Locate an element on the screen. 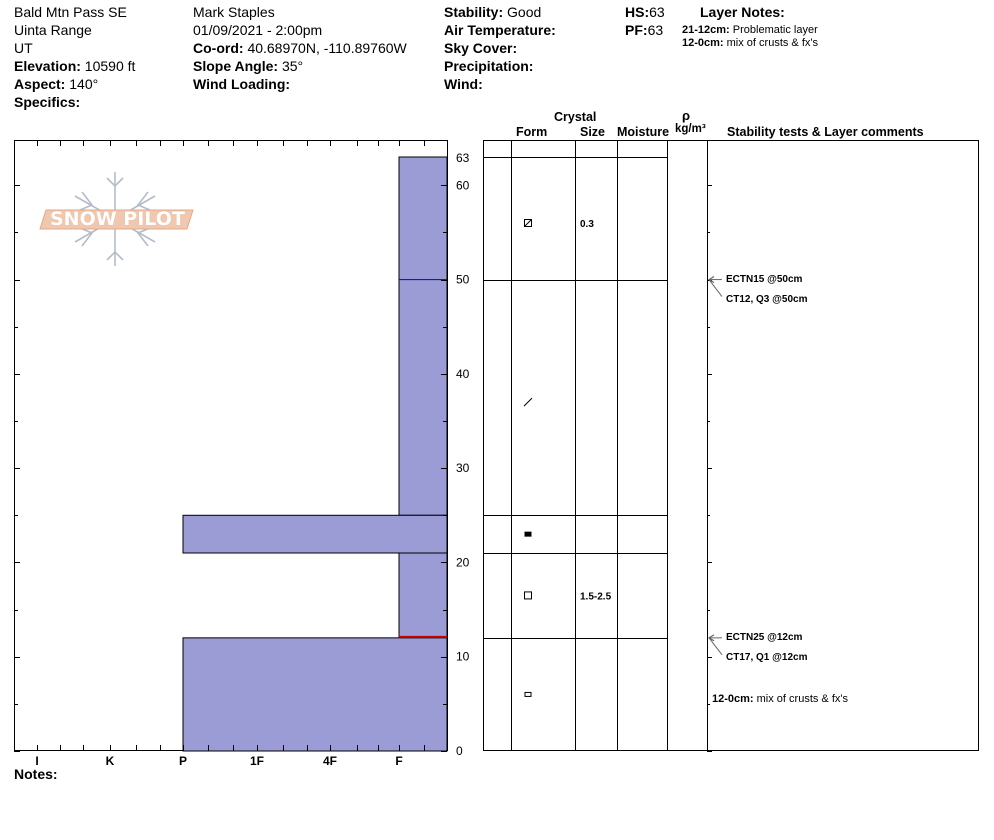  depth-tick-label: 0 is located at coordinates (459, 751).